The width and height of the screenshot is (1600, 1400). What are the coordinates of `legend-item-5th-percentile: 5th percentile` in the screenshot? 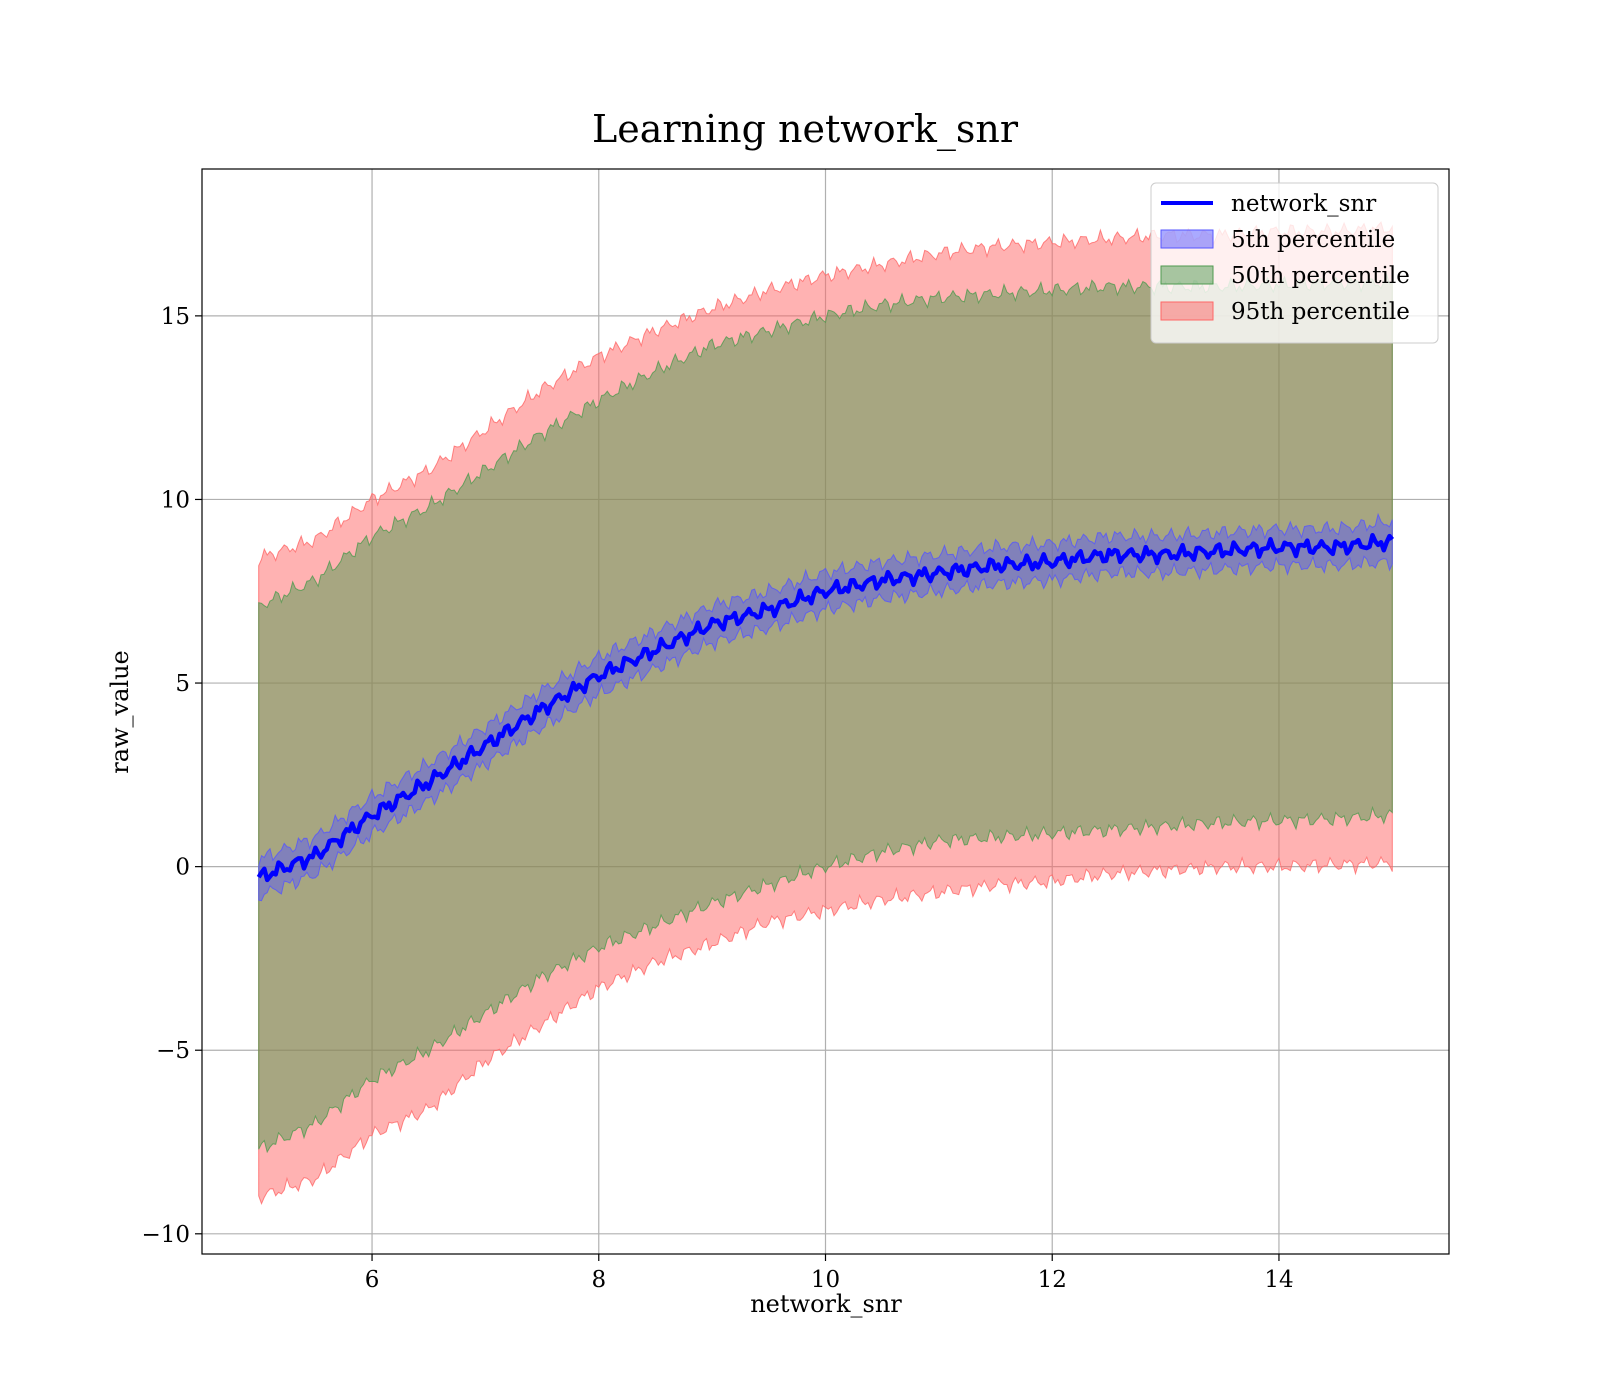 It's located at (1277, 240).